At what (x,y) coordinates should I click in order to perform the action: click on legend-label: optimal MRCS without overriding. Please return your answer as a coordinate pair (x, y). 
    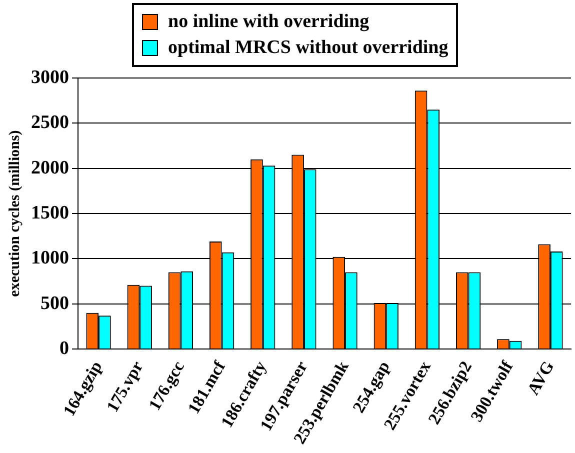
    Looking at the image, I should click on (308, 48).